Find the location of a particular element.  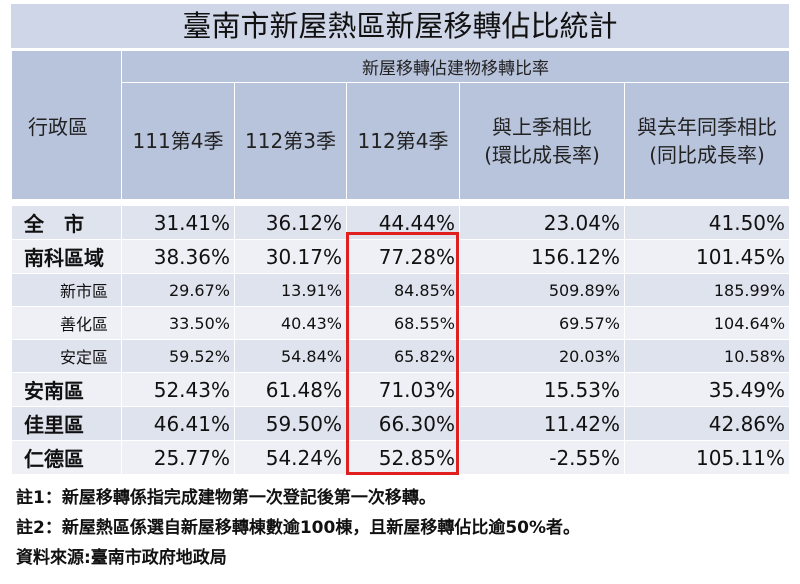

table-row: 仁德區 25.77% 54.24% 52.85% -2.55% 105.11% is located at coordinates (401, 457).